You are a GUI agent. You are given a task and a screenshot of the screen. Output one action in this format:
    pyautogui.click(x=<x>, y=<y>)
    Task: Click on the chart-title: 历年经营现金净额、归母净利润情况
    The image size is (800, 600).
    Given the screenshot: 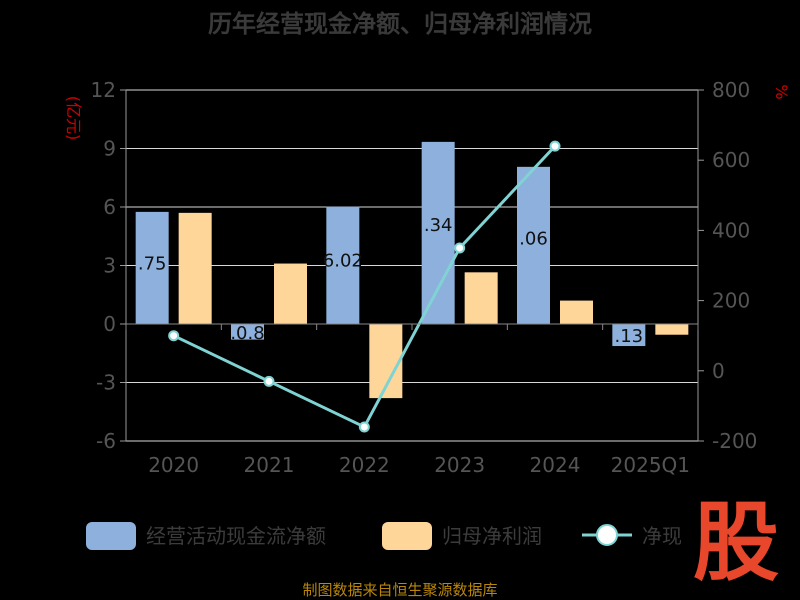 What is the action you would take?
    pyautogui.click(x=400, y=24)
    